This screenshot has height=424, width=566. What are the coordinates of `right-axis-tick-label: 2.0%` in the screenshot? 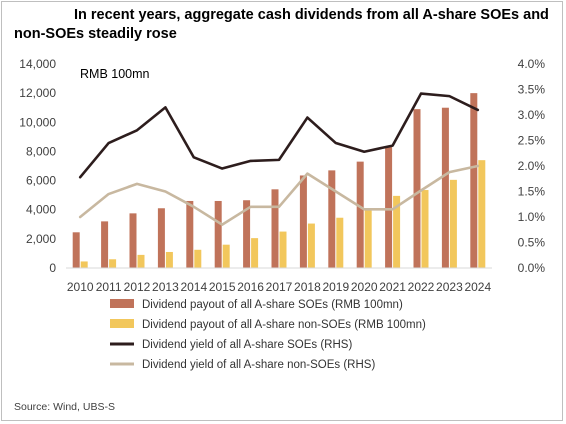 It's located at (532, 166).